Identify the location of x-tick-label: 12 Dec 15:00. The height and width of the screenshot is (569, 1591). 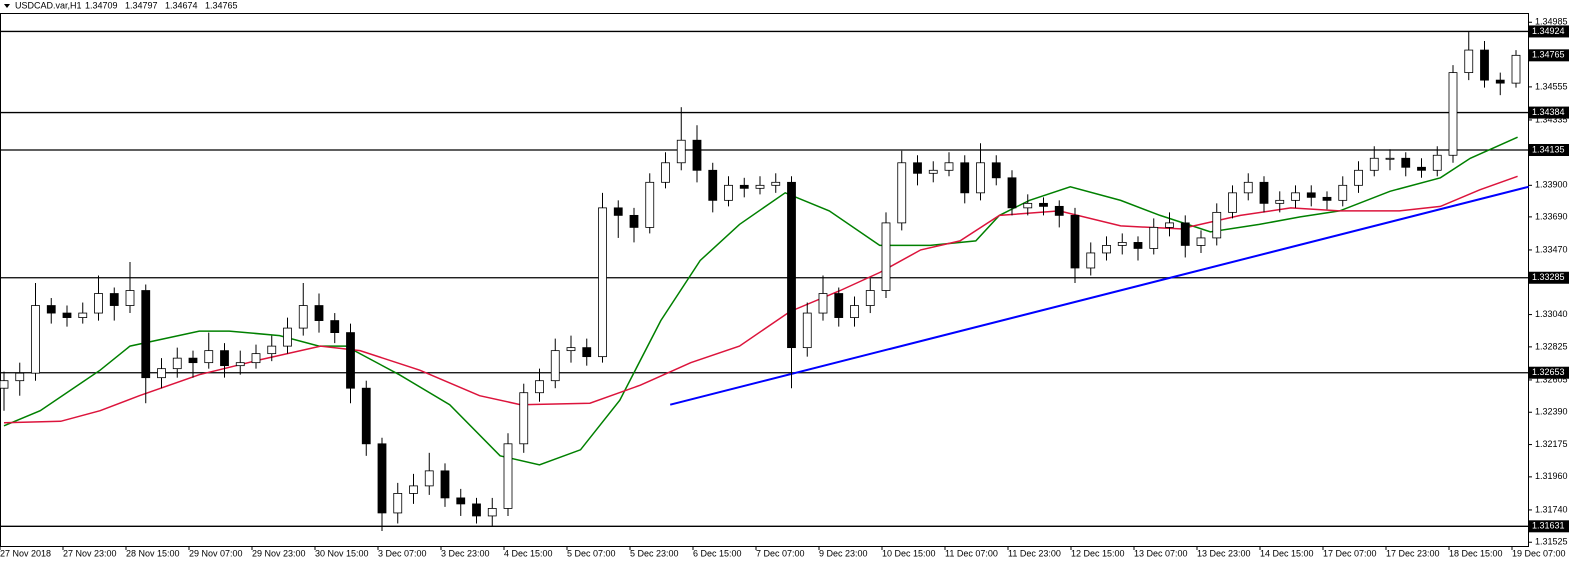
(1098, 553).